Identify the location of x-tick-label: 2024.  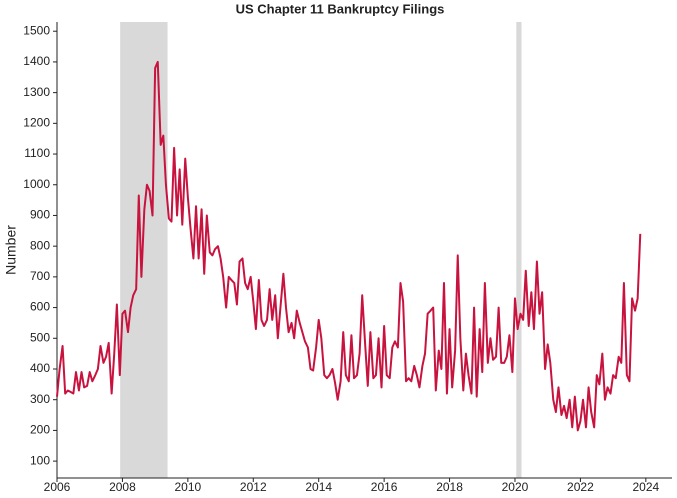
(645, 486).